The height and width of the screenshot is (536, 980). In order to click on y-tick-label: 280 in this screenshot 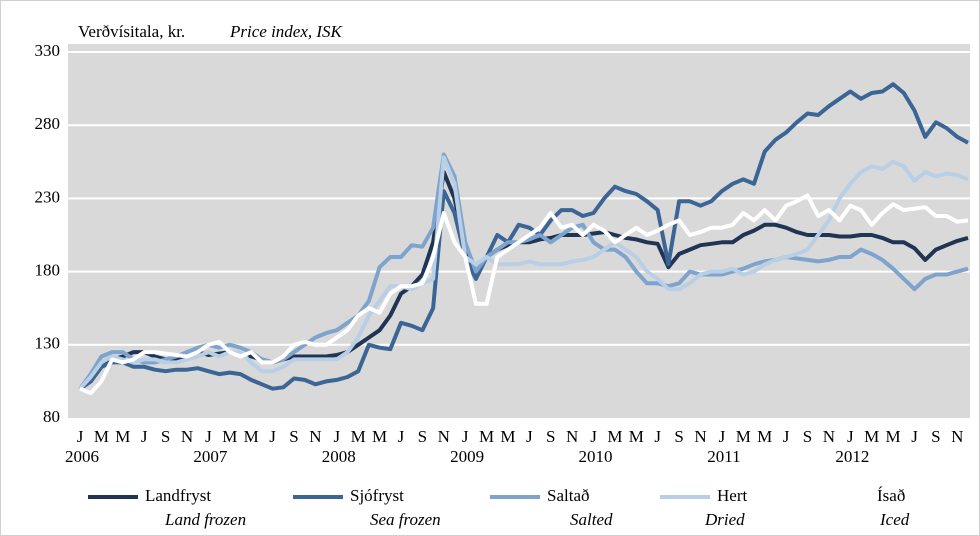, I will do `click(48, 123)`.